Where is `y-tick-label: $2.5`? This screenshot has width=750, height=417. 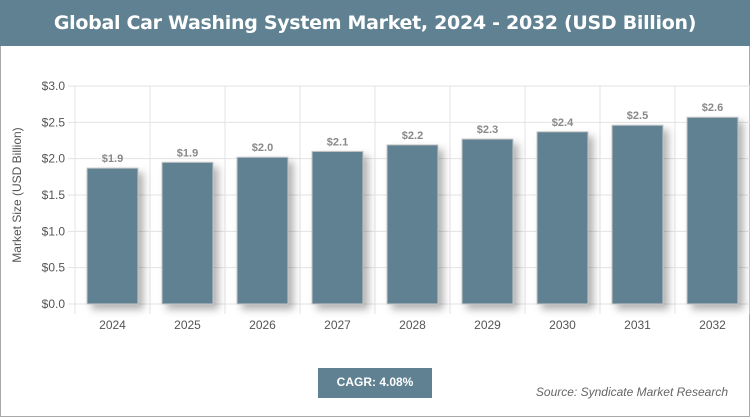 y-tick-label: $2.5 is located at coordinates (54, 122).